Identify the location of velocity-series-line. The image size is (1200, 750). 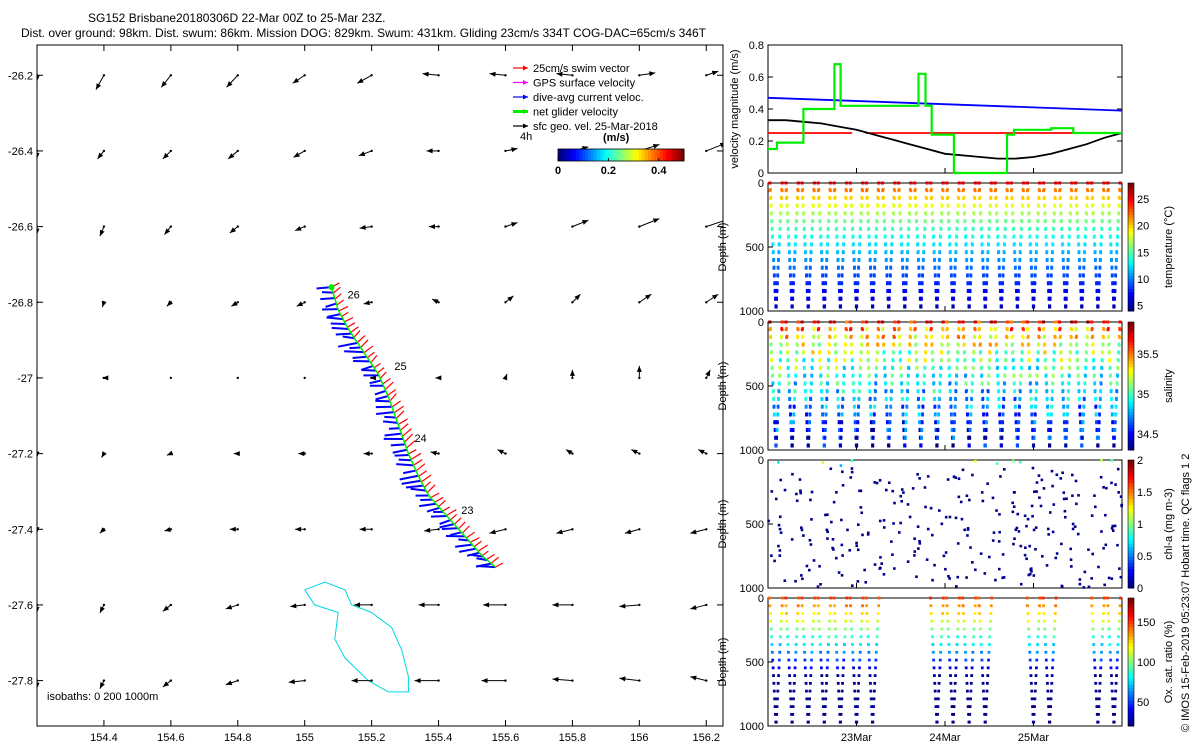
(945, 104).